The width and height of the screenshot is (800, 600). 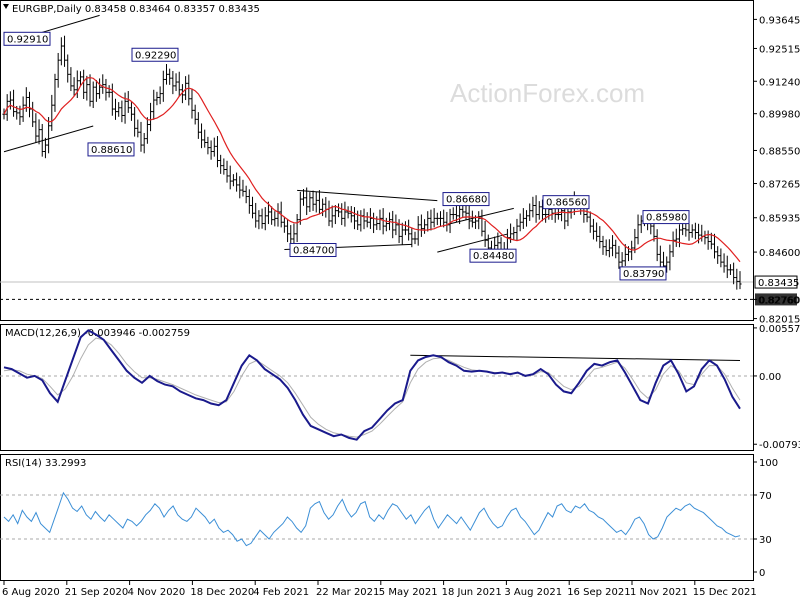 I want to click on annotation-label: 0.88610, so click(x=111, y=150).